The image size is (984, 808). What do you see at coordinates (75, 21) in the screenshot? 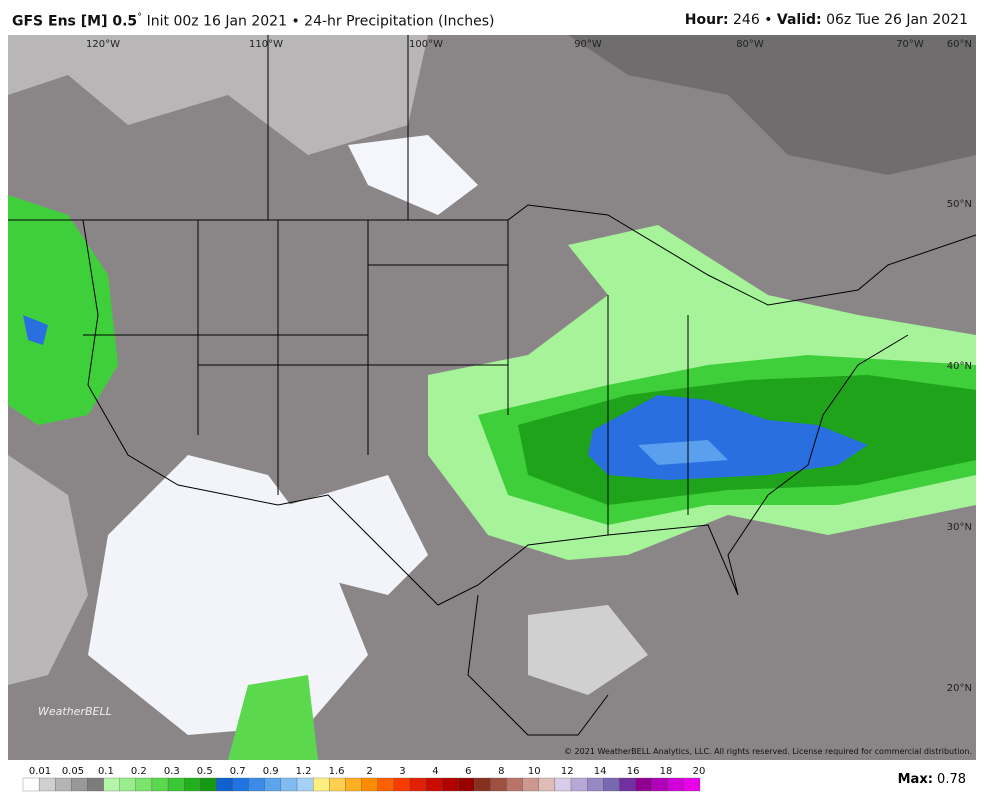
I see `model: GFS Ens [M] 0.5` at bounding box center [75, 21].